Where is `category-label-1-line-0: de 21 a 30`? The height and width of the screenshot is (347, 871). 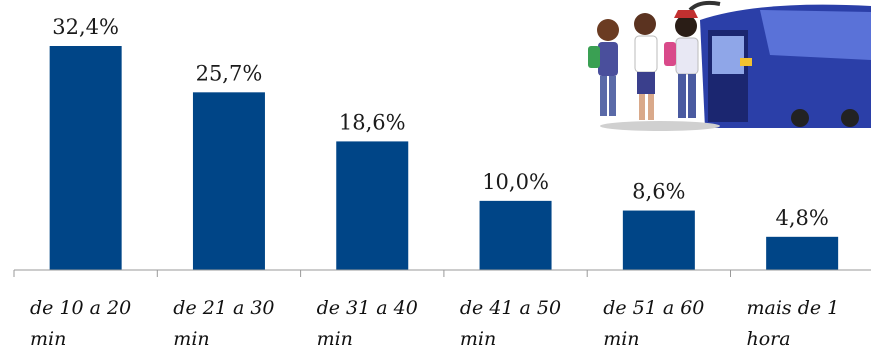 category-label-1-line-0: de 21 a 30 is located at coordinates (223, 308).